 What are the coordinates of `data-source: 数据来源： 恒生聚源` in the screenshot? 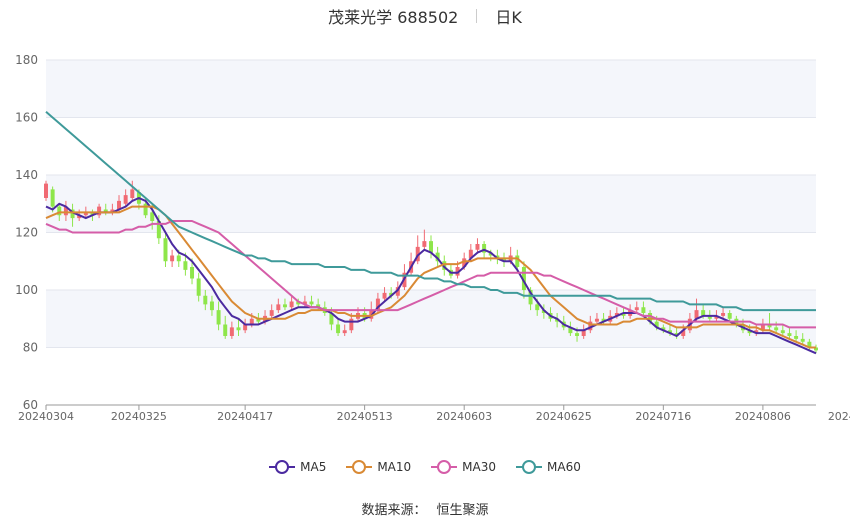 It's located at (425, 508).